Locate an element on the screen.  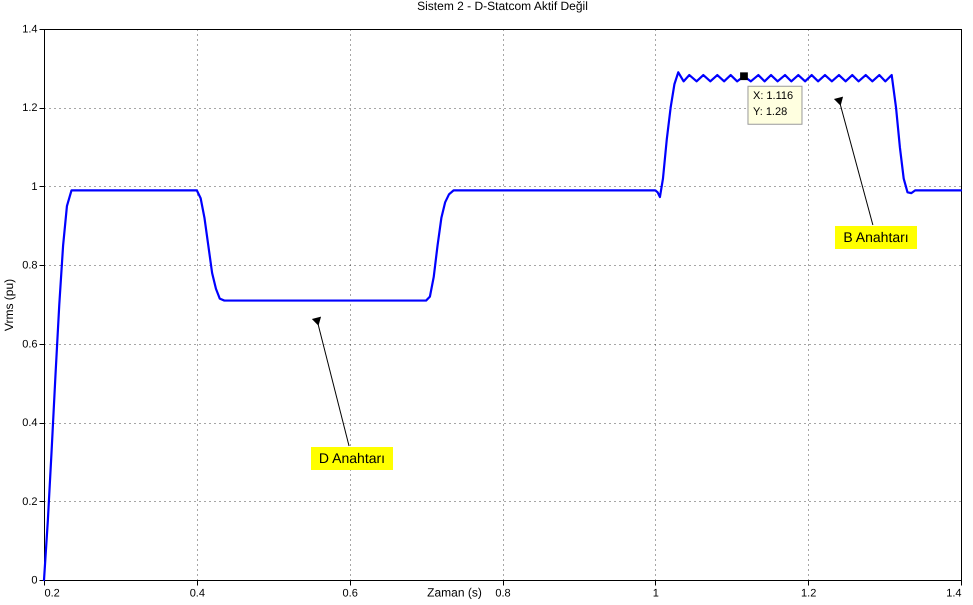
y-axis-title: Vrms (pu) is located at coordinates (9, 305).